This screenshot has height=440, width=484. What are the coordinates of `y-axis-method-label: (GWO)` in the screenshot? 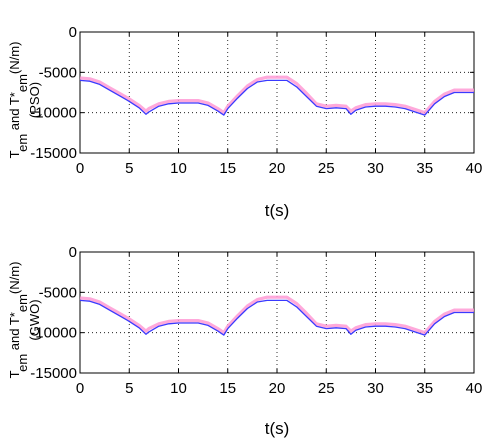 It's located at (34, 319).